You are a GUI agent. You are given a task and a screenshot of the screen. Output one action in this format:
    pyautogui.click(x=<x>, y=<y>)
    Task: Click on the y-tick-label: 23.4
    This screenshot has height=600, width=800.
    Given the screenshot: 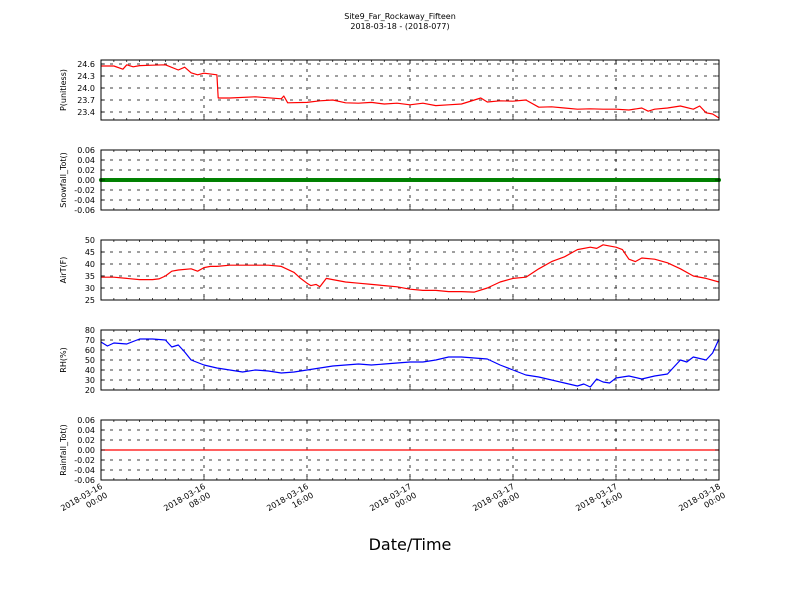 What is the action you would take?
    pyautogui.click(x=86, y=112)
    